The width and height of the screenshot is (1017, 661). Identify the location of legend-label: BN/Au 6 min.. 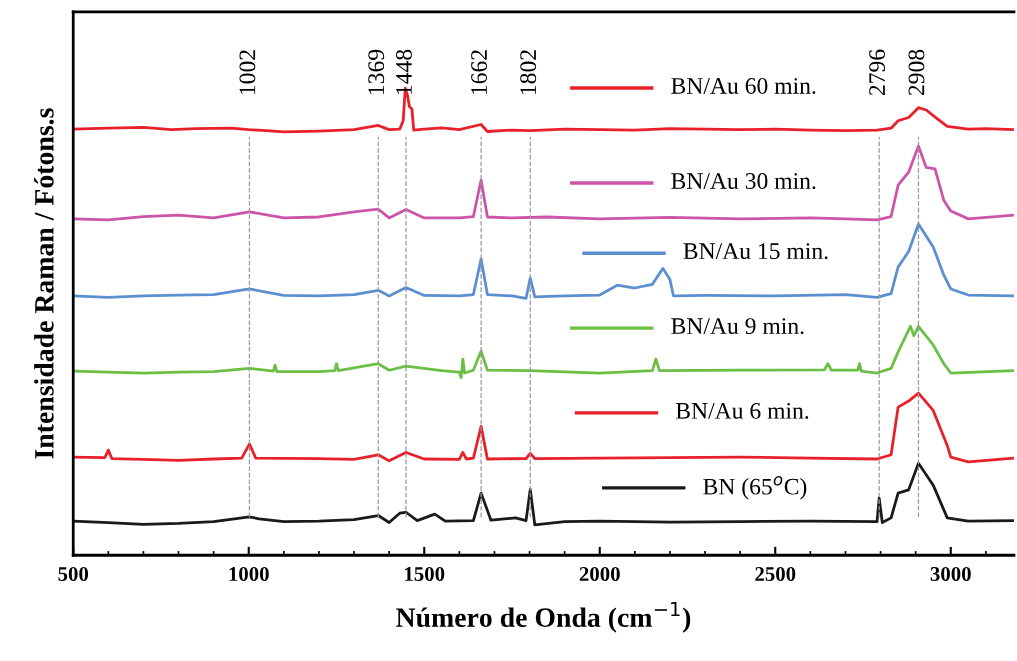
(742, 410).